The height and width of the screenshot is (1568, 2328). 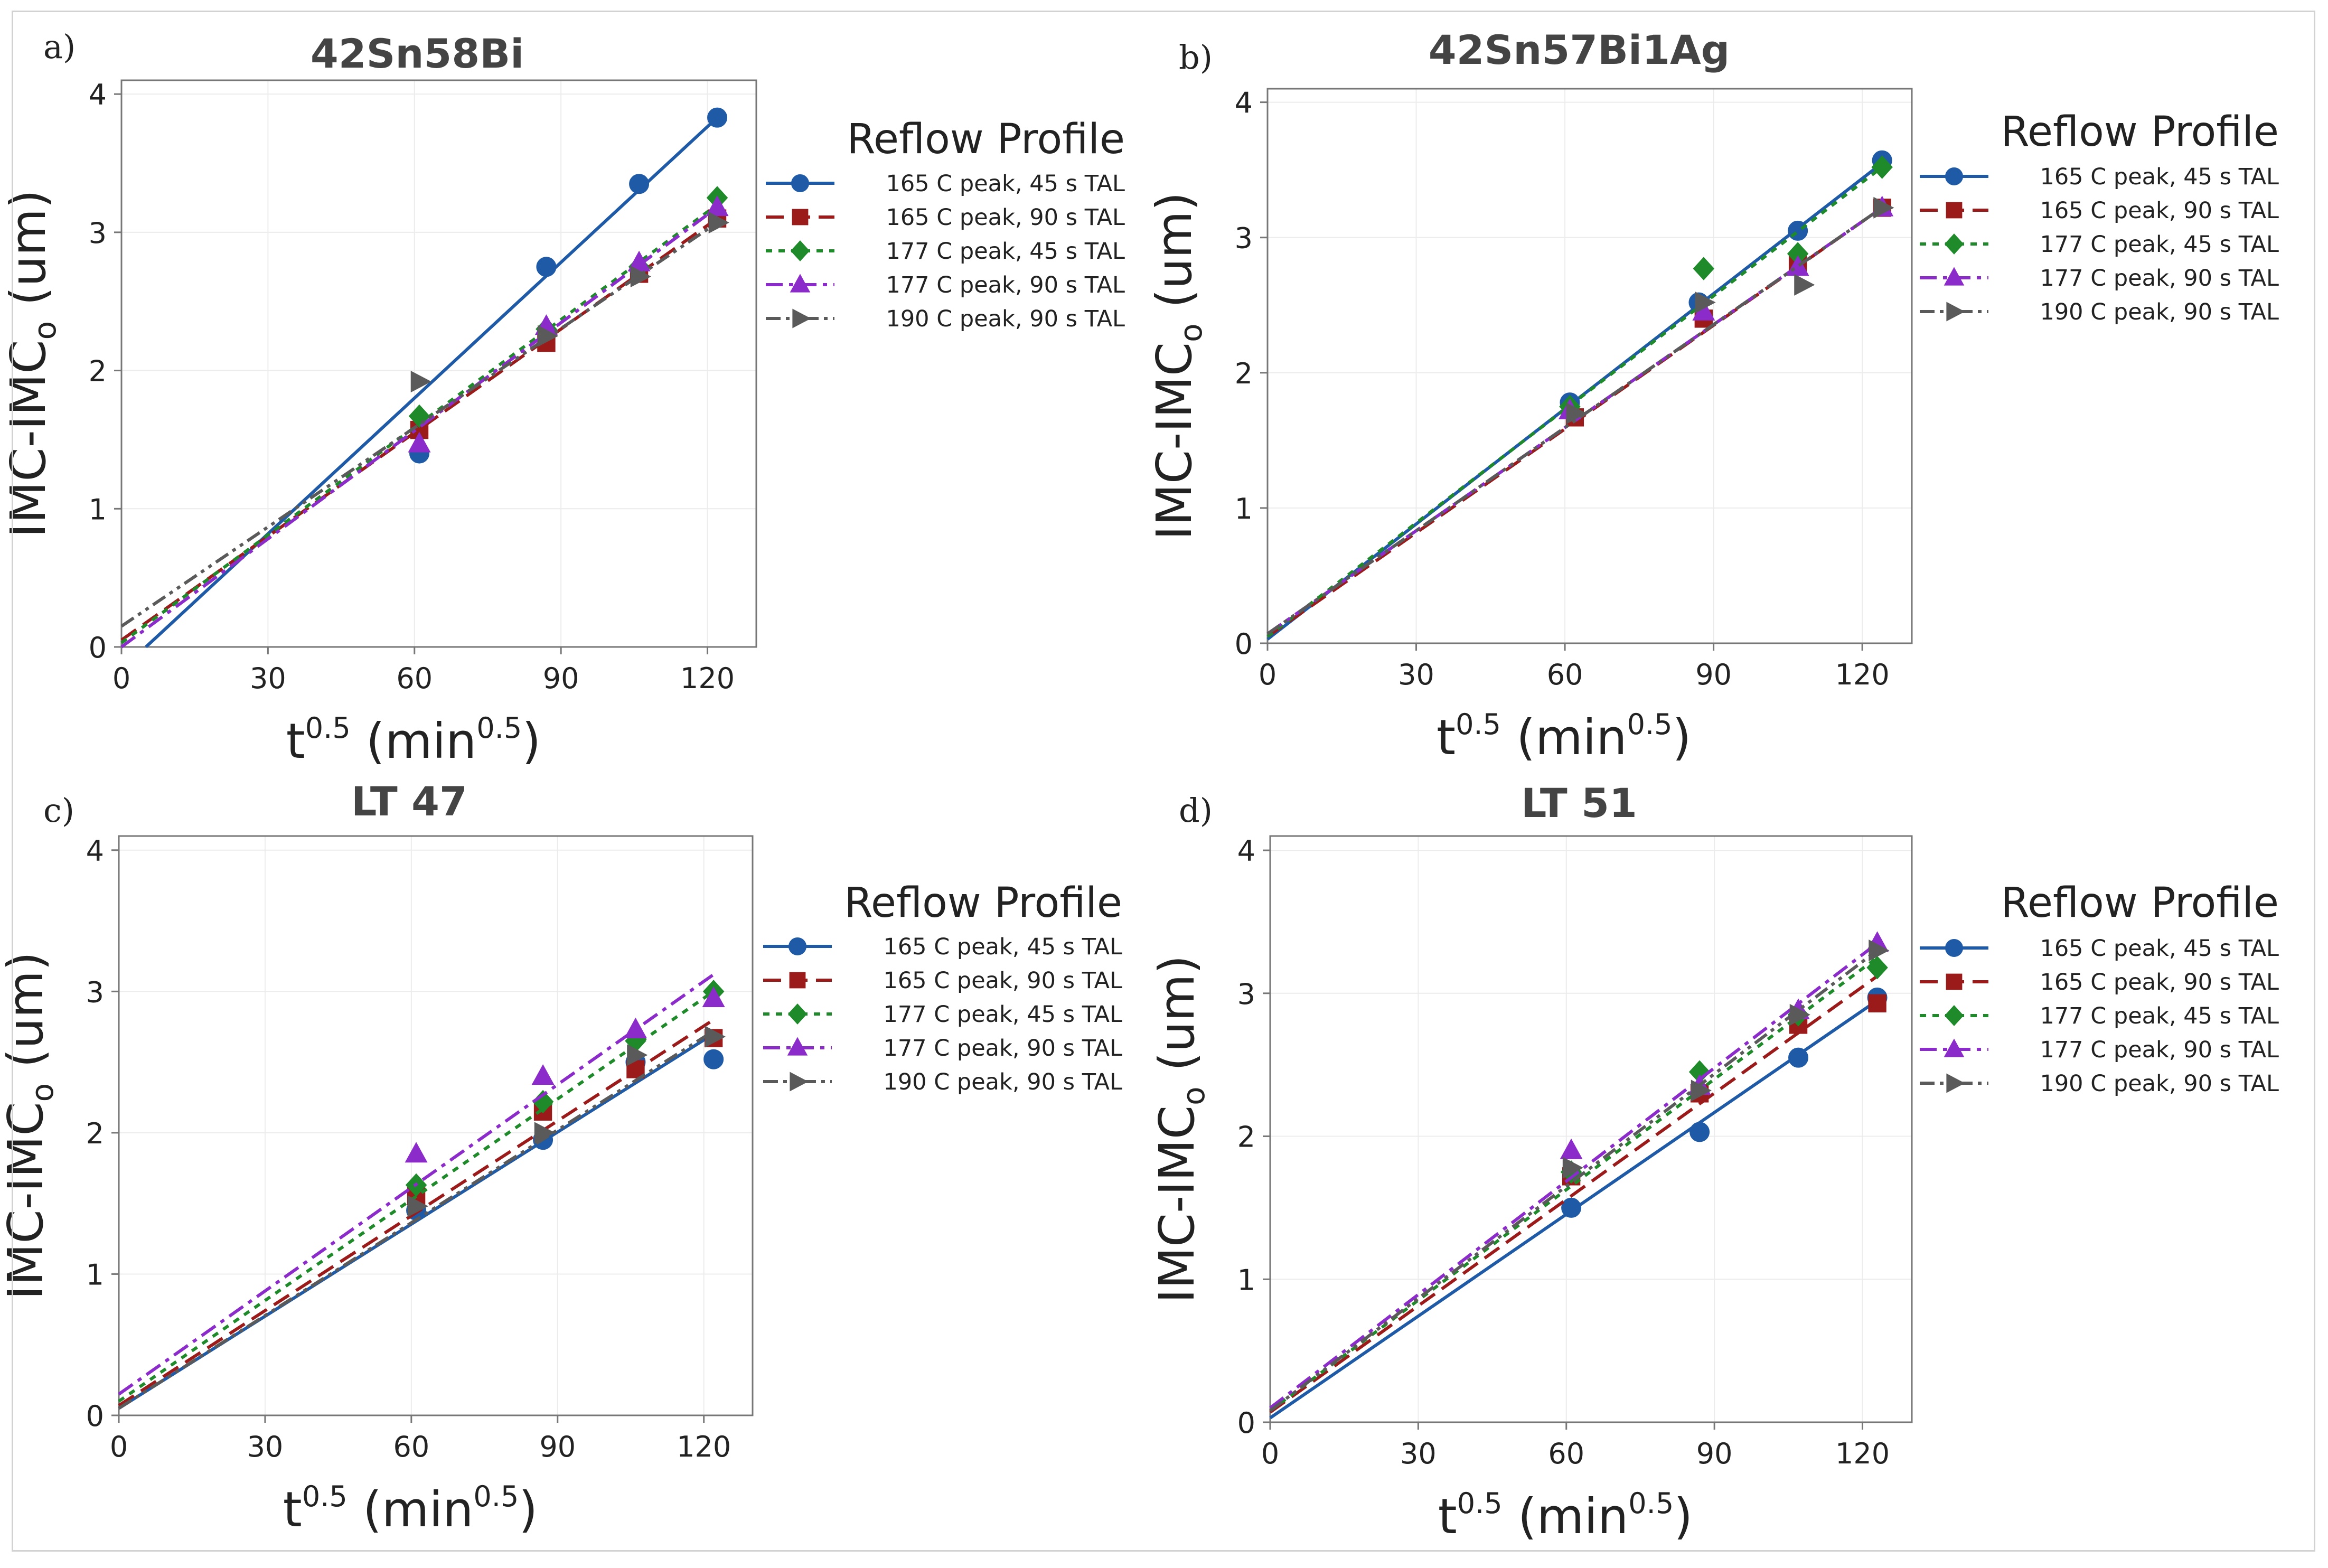 I want to click on legend-entry: 165 C peak, 90 s TAL, so click(x=2099, y=211).